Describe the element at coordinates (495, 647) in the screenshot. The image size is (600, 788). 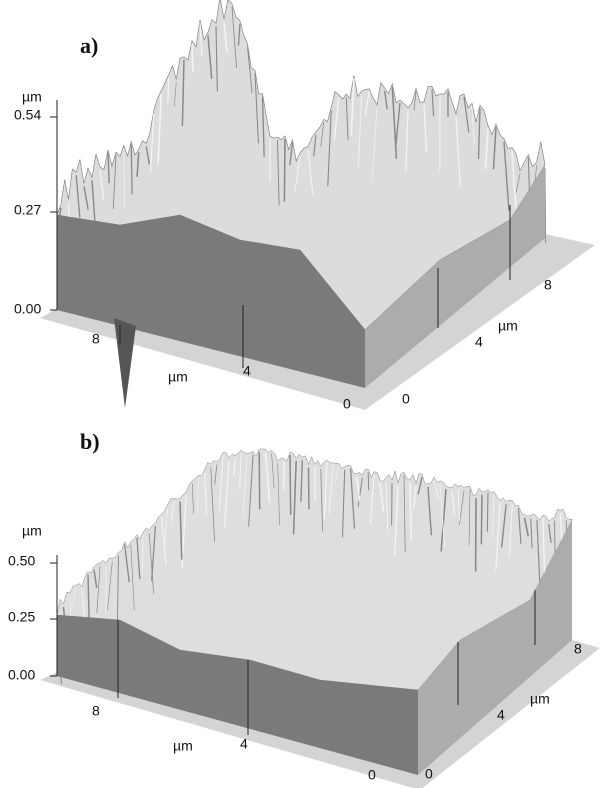
I see `side-face` at that location.